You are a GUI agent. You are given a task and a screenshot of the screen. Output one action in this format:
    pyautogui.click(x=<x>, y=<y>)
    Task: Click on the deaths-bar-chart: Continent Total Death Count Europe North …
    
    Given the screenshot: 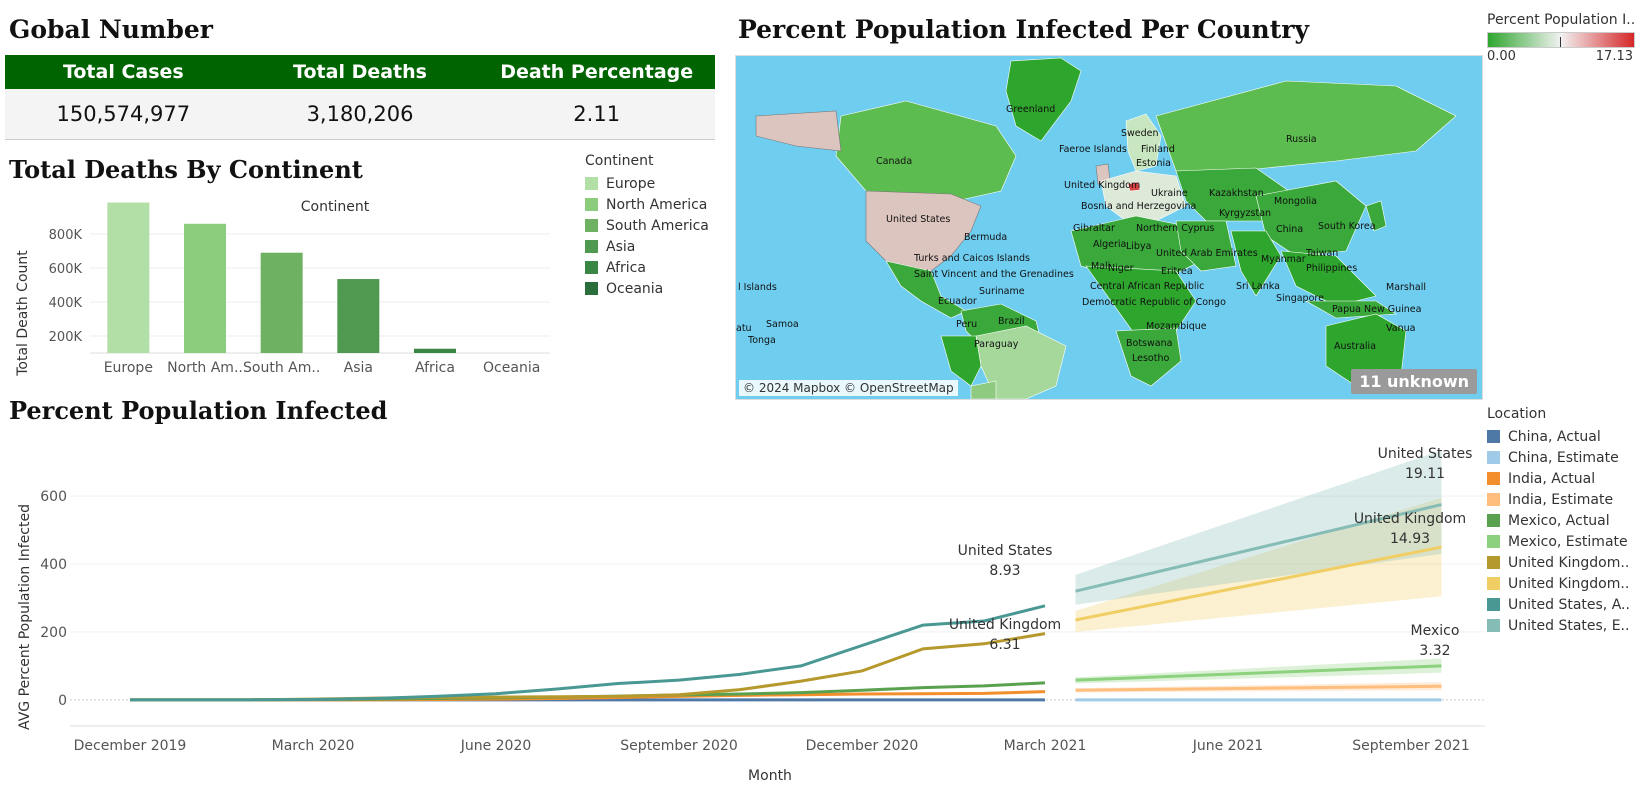 What is the action you would take?
    pyautogui.click(x=295, y=308)
    